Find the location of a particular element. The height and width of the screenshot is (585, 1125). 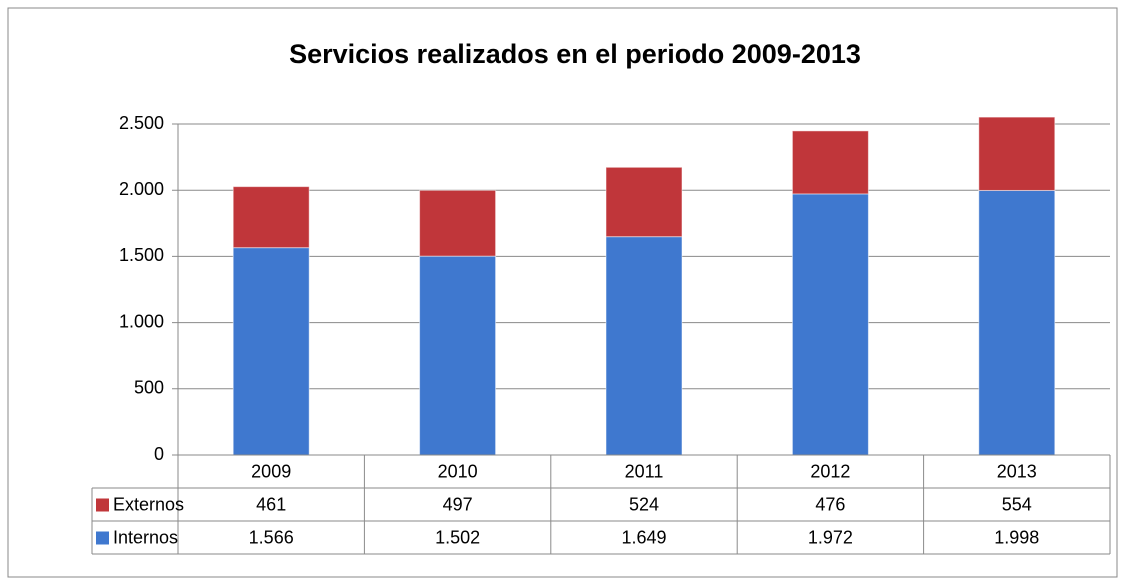

data-label: 476 is located at coordinates (830, 504).